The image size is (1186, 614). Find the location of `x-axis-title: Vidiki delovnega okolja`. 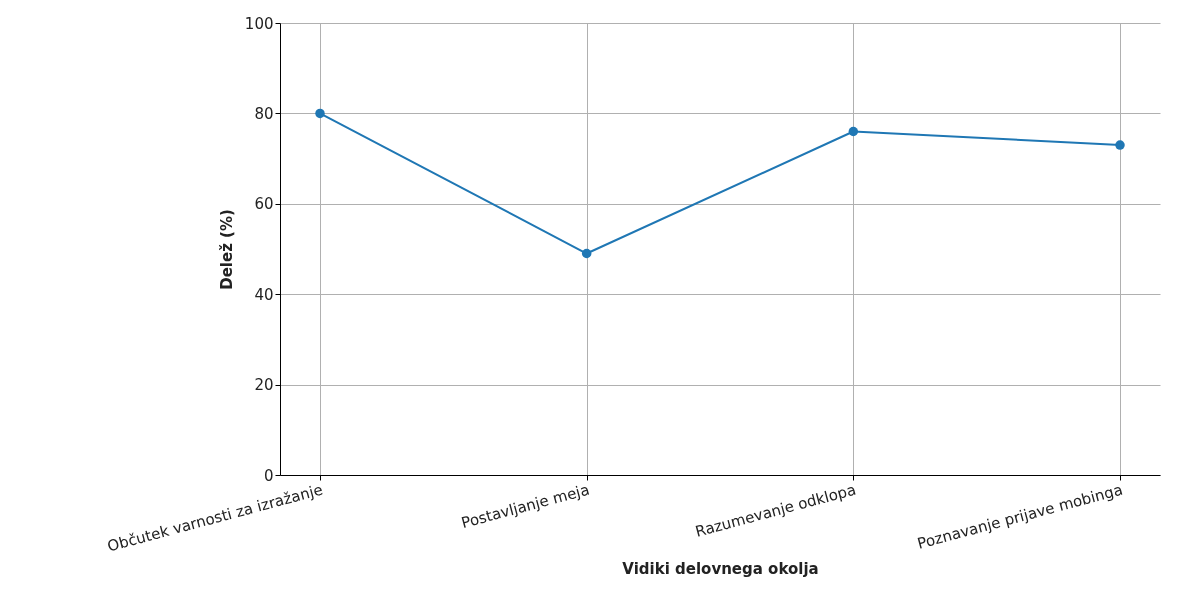

x-axis-title: Vidiki delovnega okolja is located at coordinates (720, 569).